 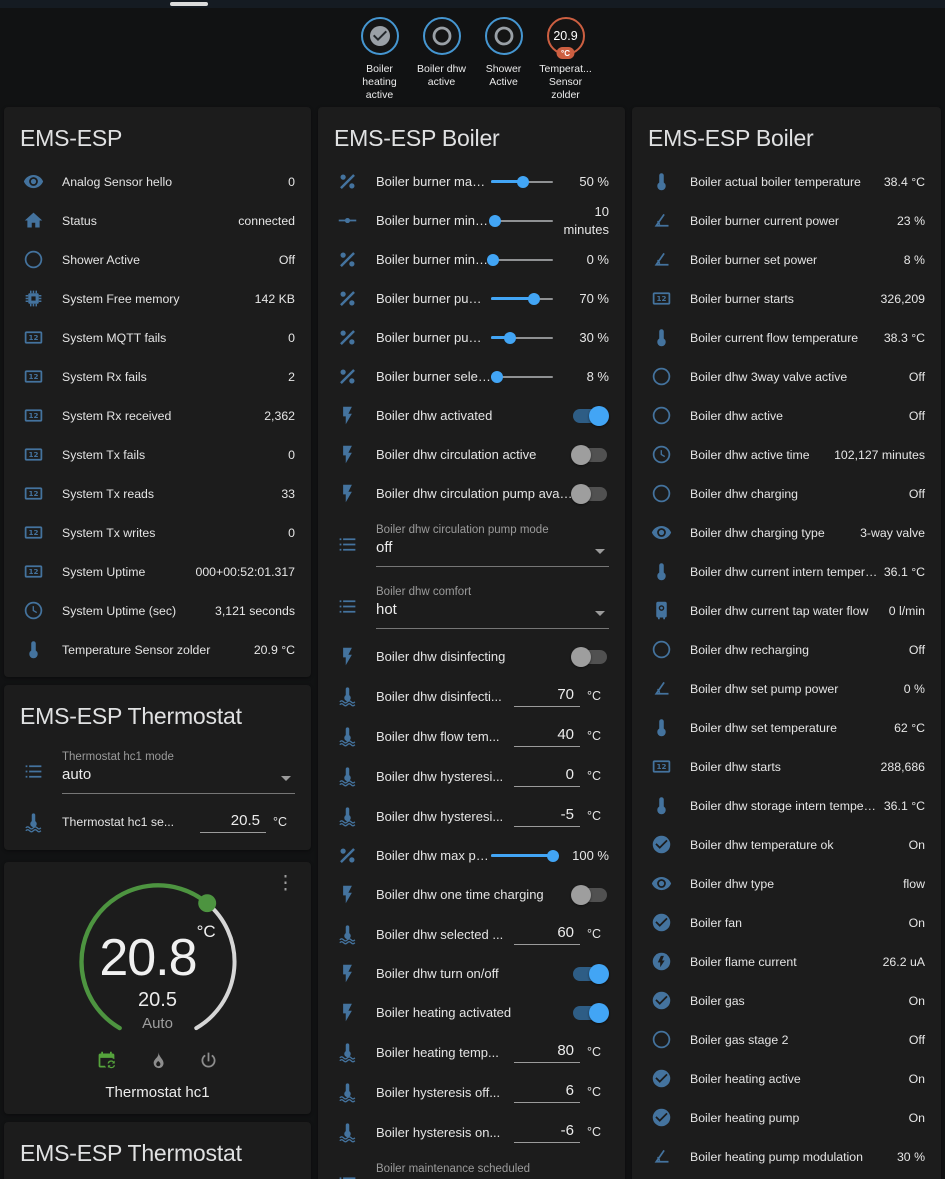 What do you see at coordinates (786, 961) in the screenshot?
I see `sensor-row: Boiler flame current 26.2 uA` at bounding box center [786, 961].